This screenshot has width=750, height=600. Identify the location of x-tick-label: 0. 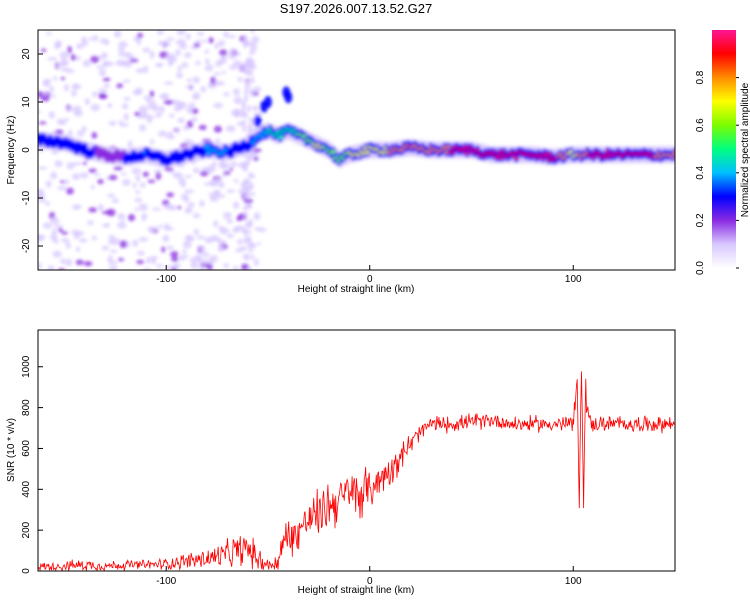
(370, 279).